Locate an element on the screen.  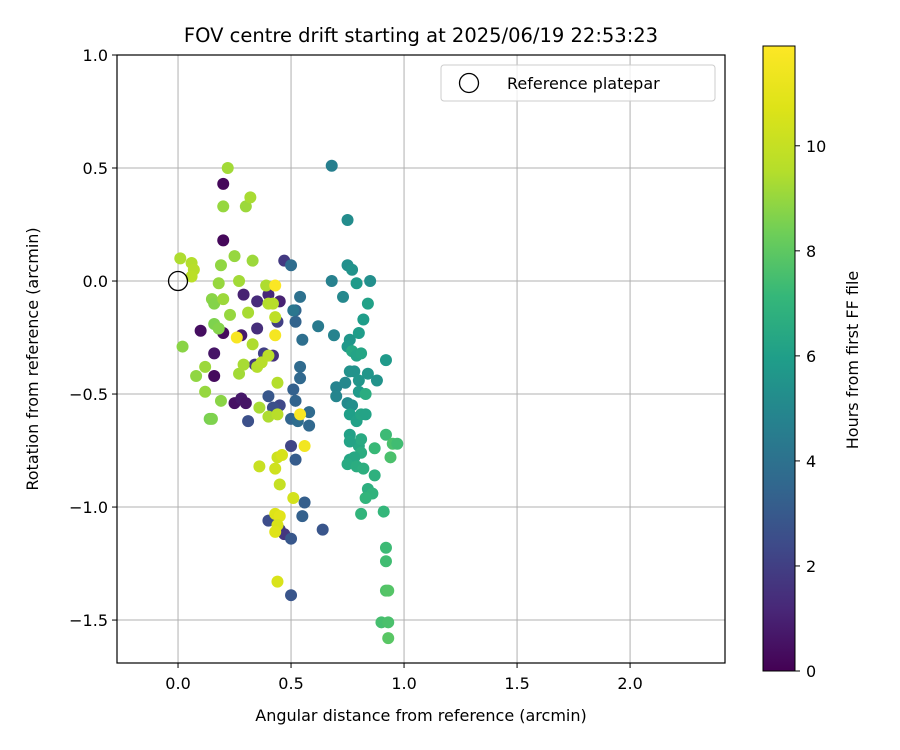
x-tick-label: 1.5 is located at coordinates (516, 683).